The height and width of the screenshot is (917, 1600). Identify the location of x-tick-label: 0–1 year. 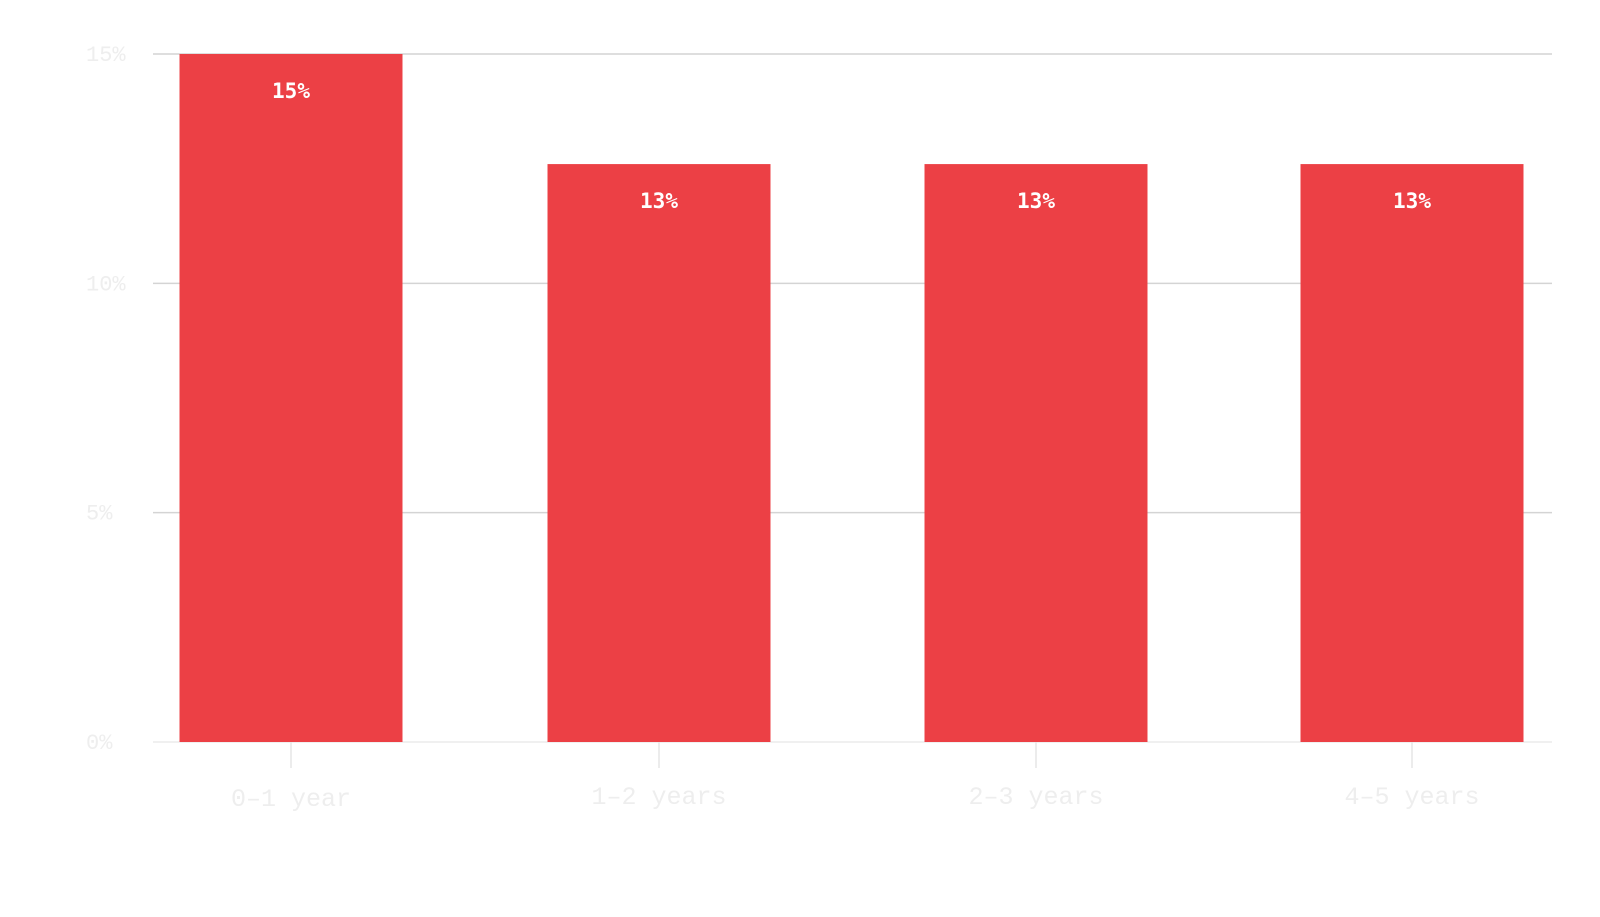
(291, 799).